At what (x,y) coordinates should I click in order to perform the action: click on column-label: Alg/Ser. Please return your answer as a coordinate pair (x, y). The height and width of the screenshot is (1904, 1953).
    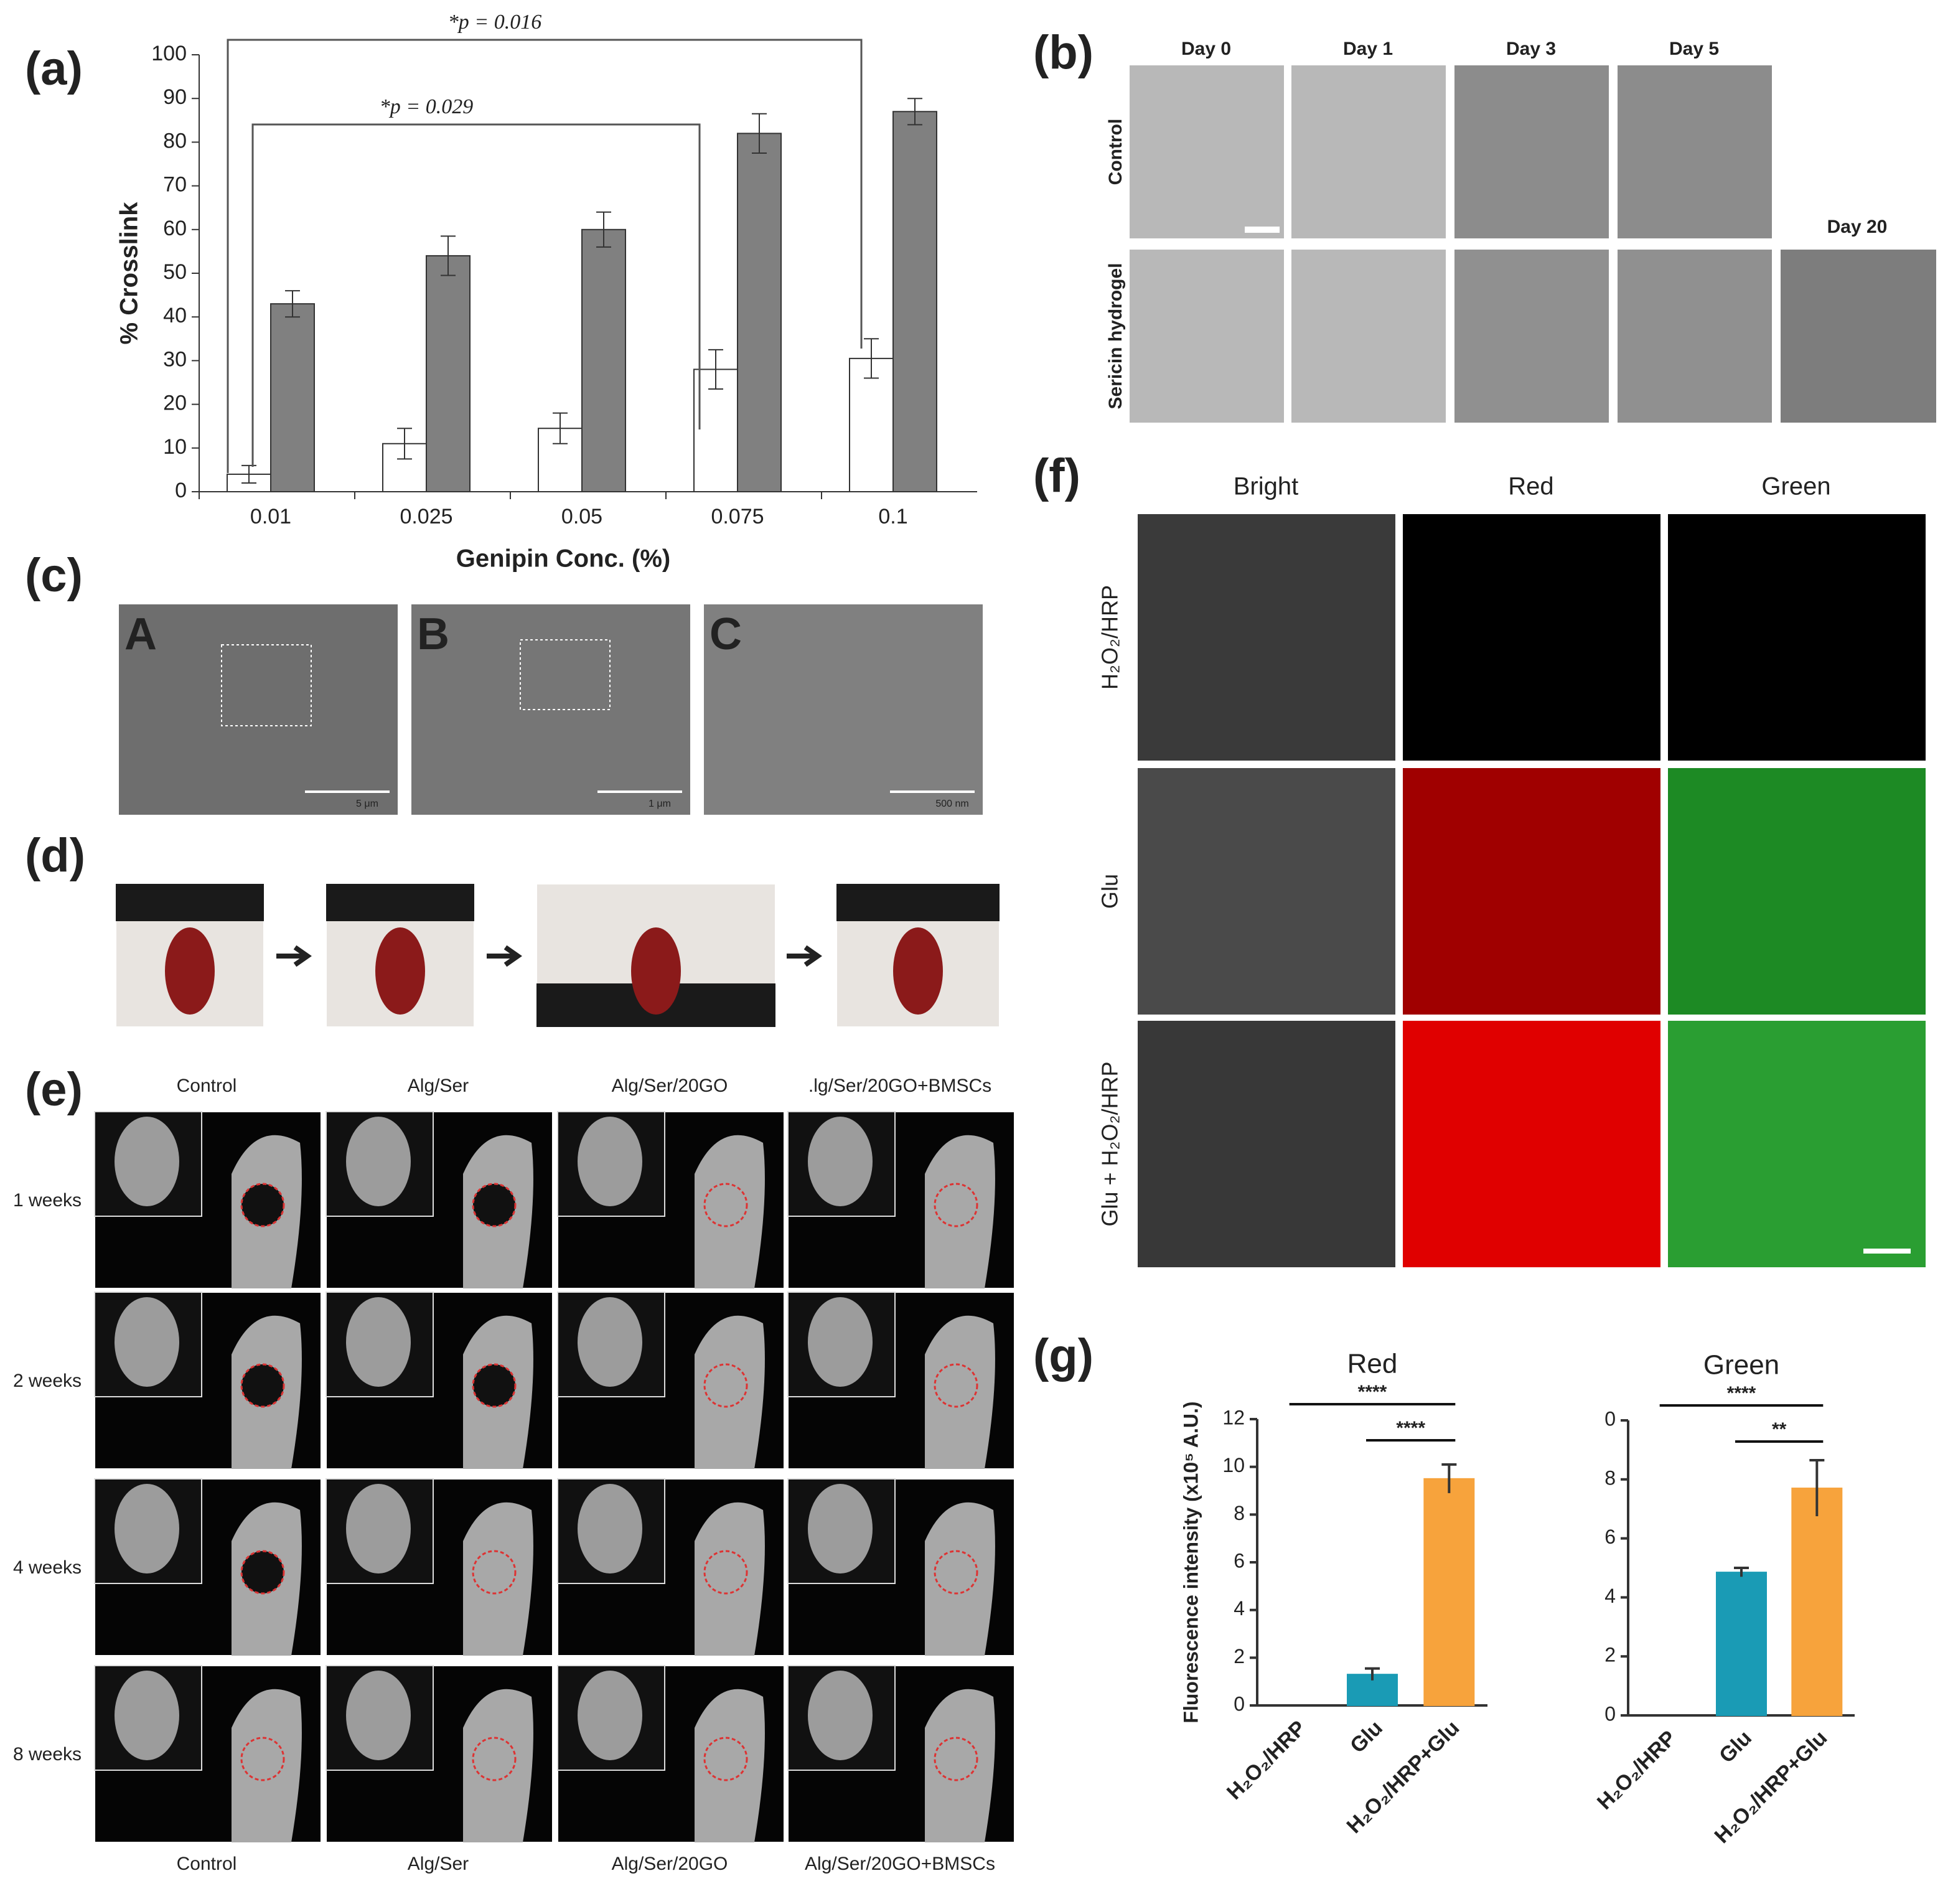
    Looking at the image, I should click on (438, 1864).